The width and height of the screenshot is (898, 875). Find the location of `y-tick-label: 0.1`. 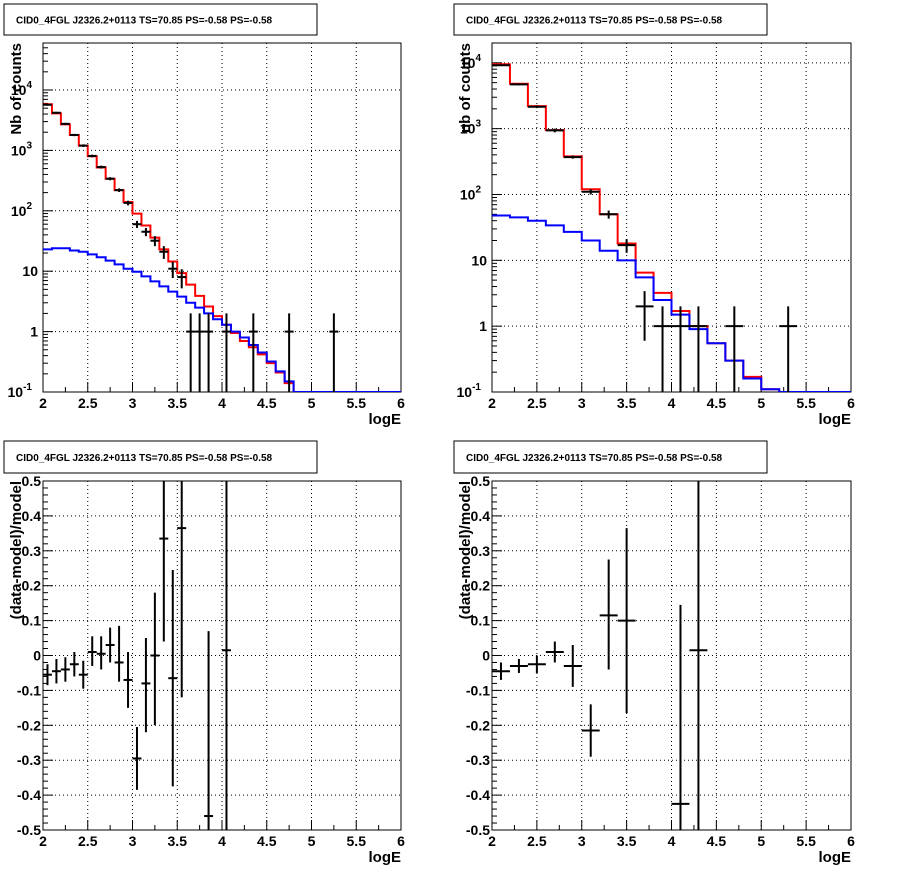

y-tick-label: 0.1 is located at coordinates (481, 621).